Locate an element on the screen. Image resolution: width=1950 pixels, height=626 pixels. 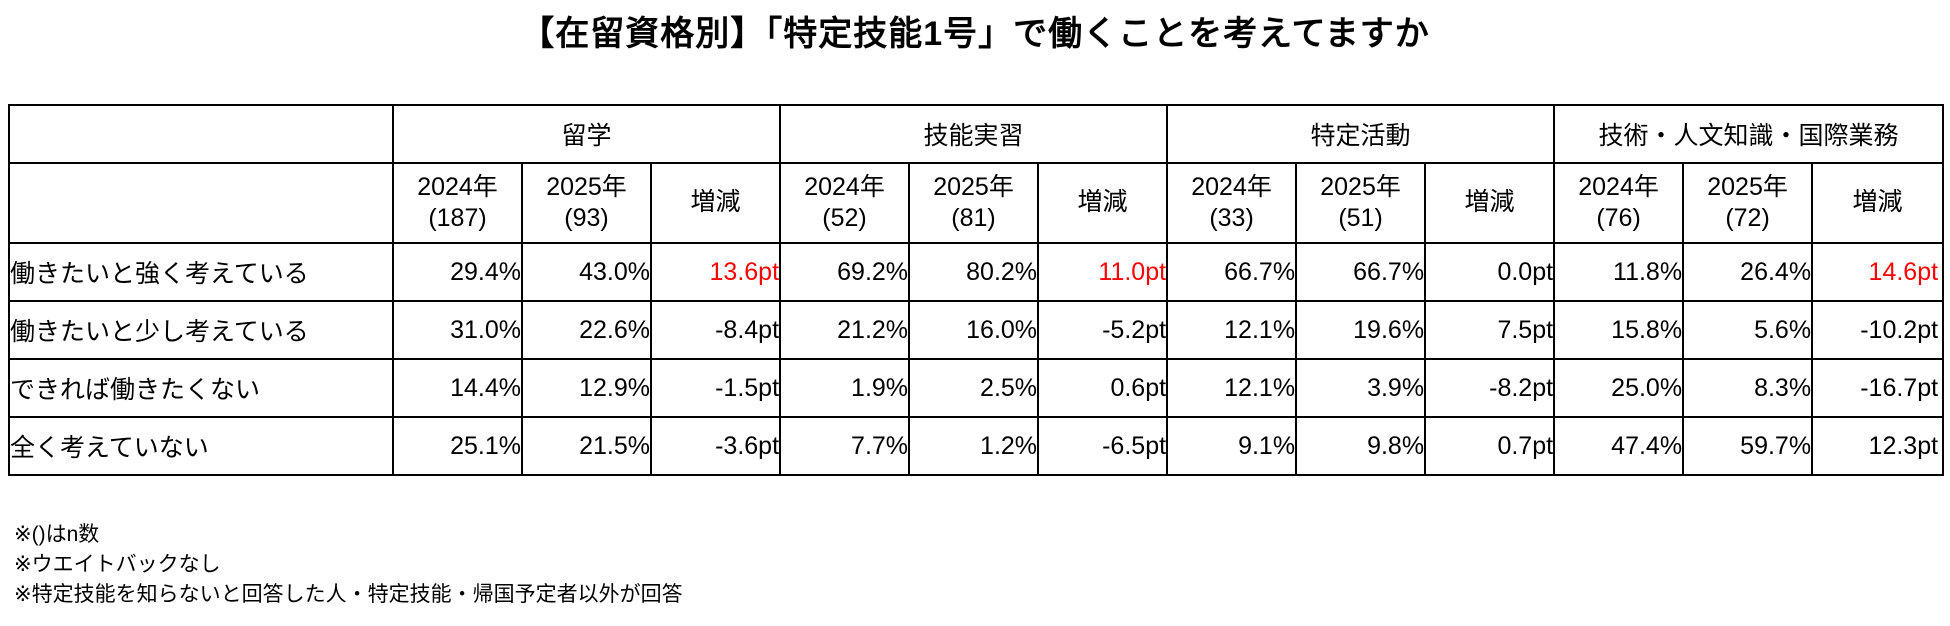
percent-cell: 1.2% is located at coordinates (974, 446).